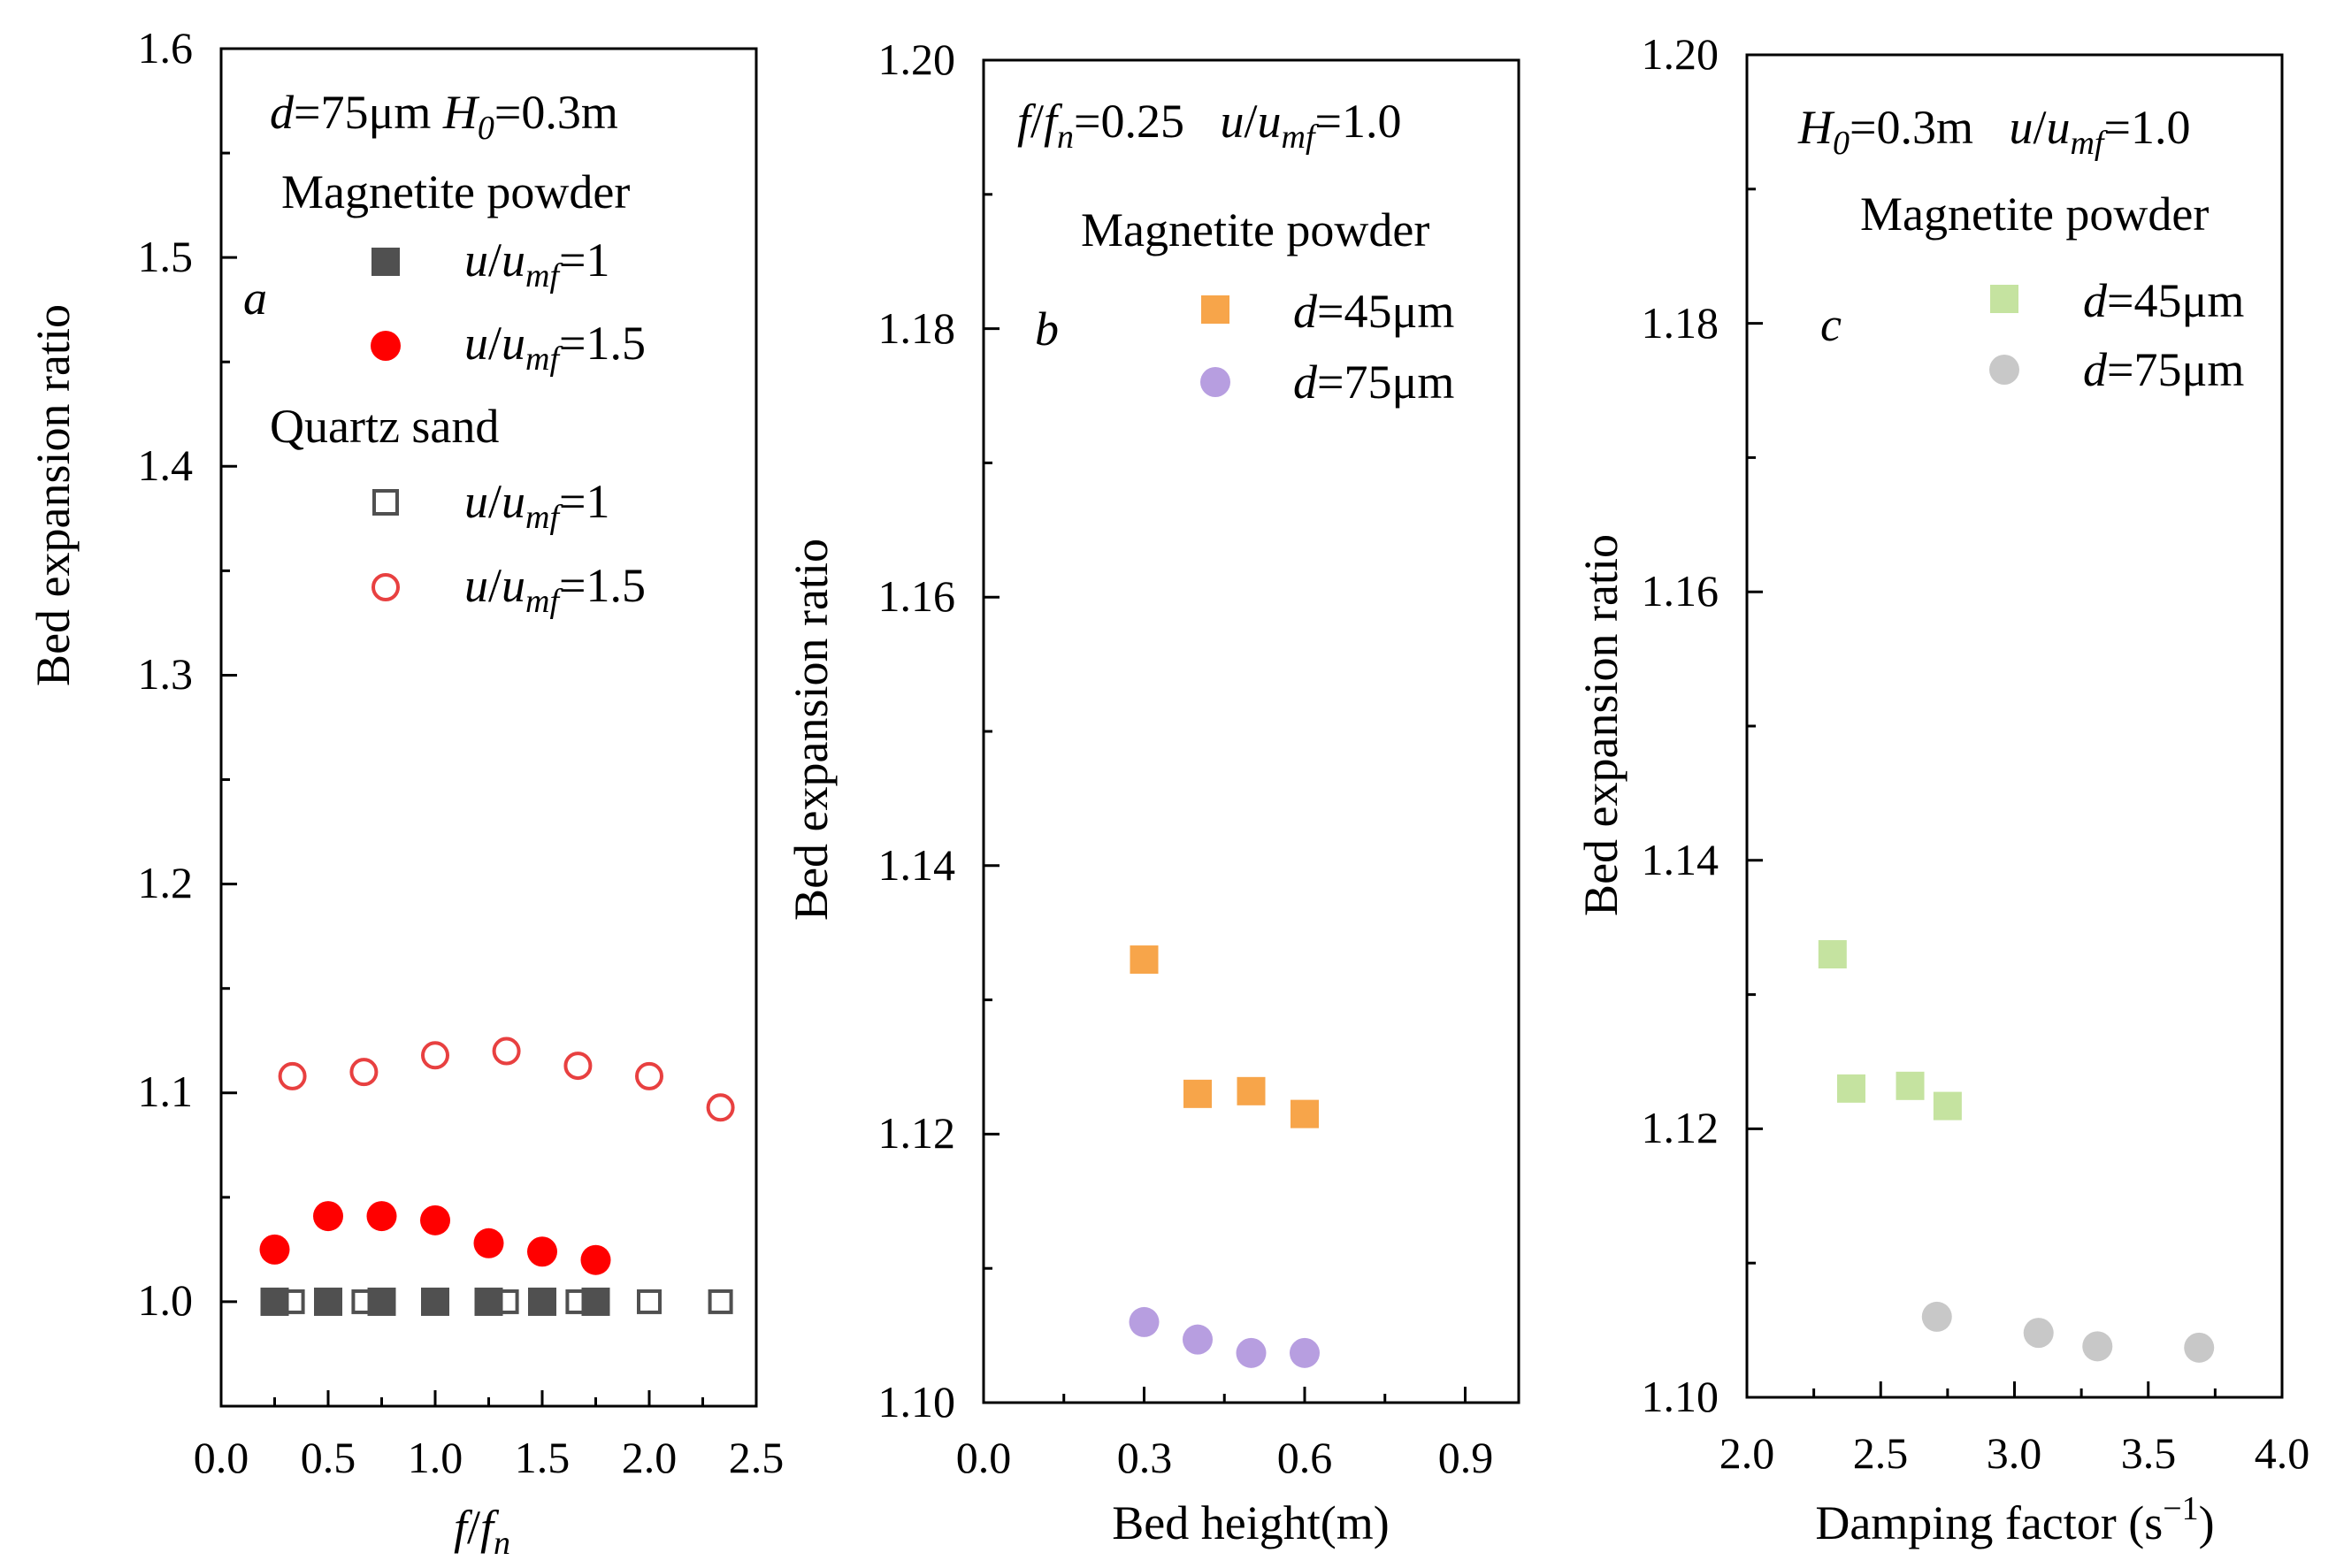  I want to click on panel-c-ytick-label: 1.18, so click(1680, 323).